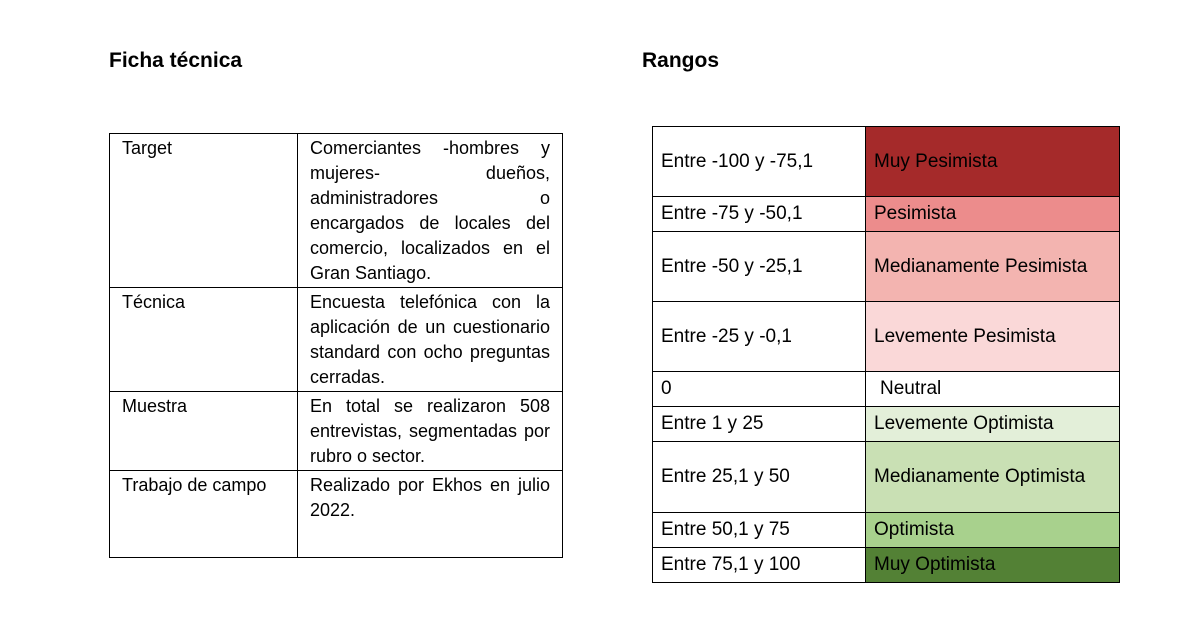 This screenshot has height=619, width=1200. I want to click on range-label: Neutral, so click(992, 389).